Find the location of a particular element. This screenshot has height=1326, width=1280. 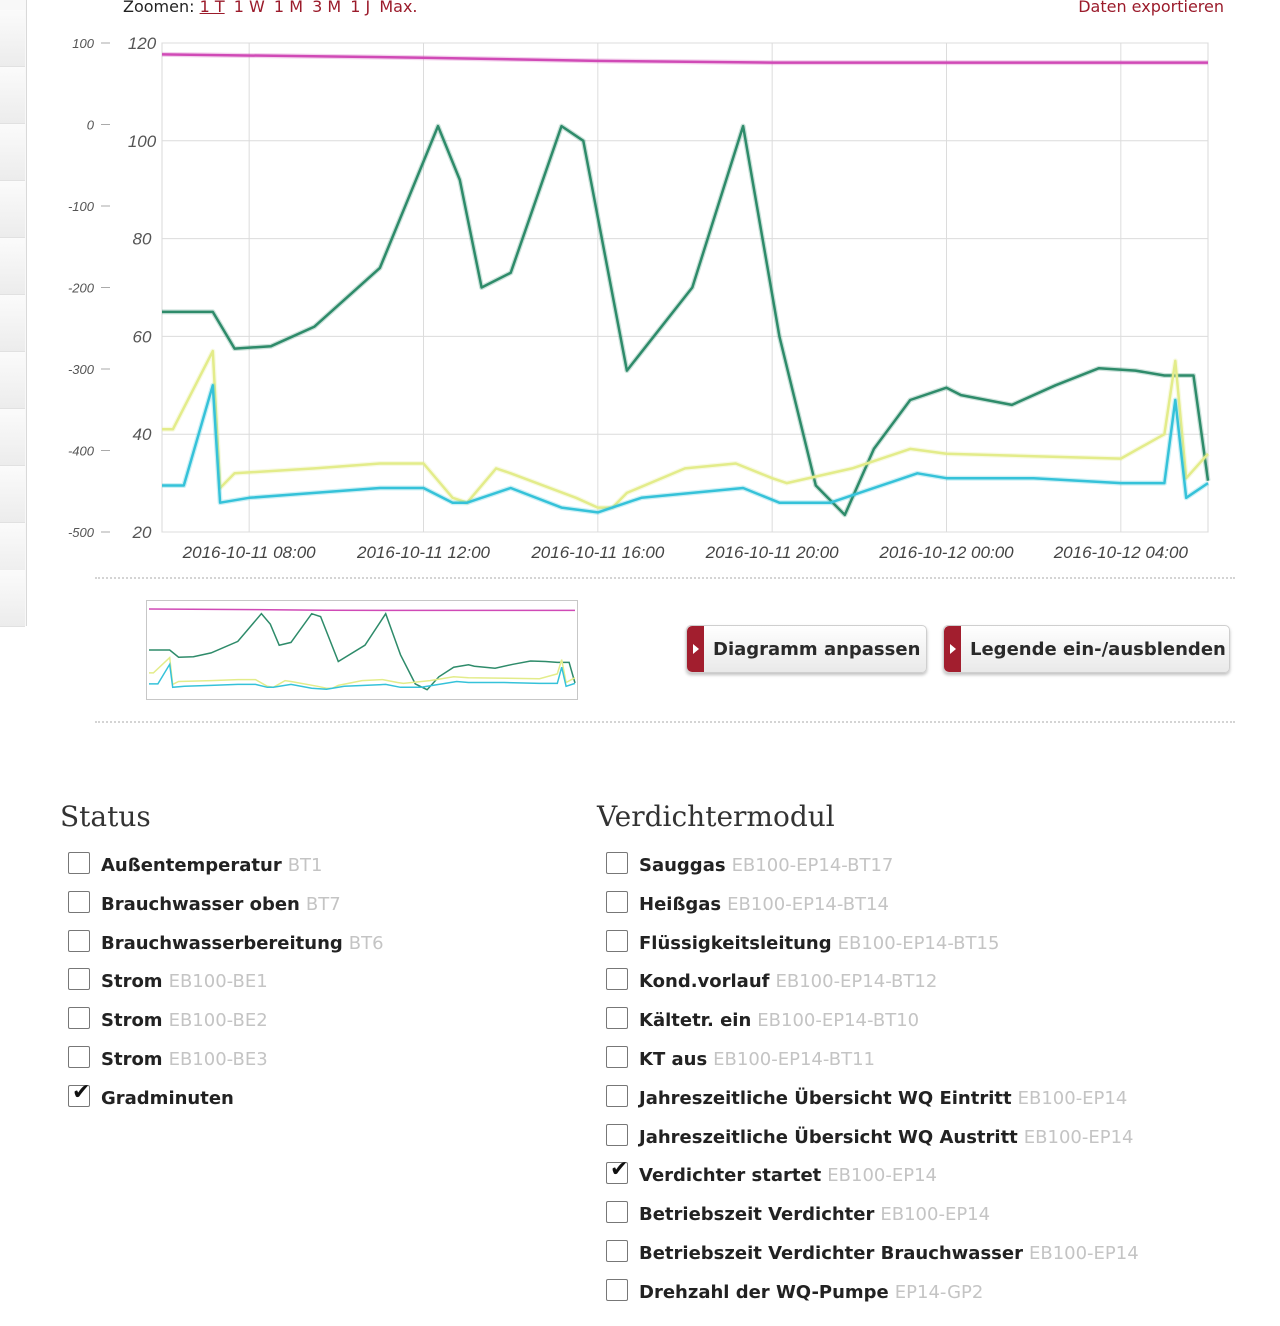

navigator-chart is located at coordinates (362, 650).